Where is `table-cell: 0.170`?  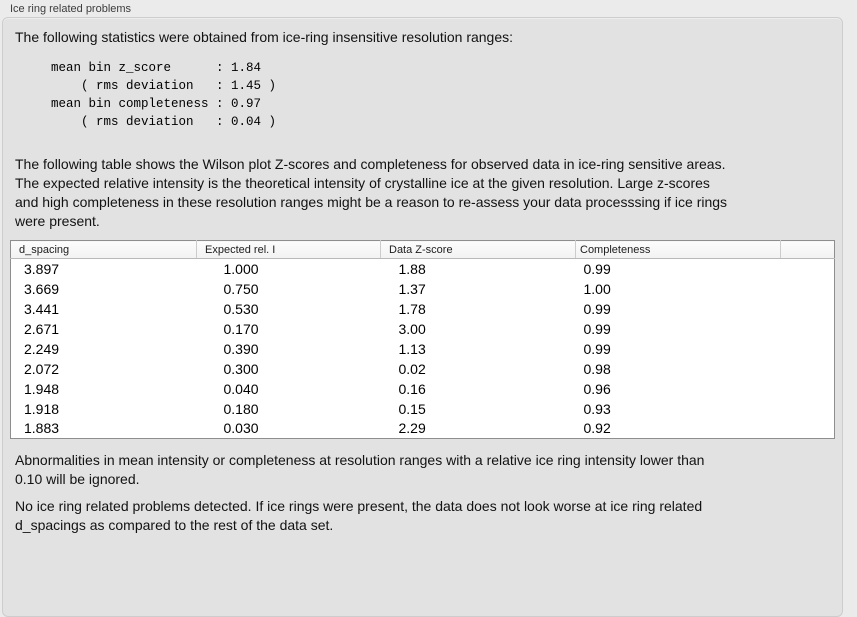 table-cell: 0.170 is located at coordinates (241, 328).